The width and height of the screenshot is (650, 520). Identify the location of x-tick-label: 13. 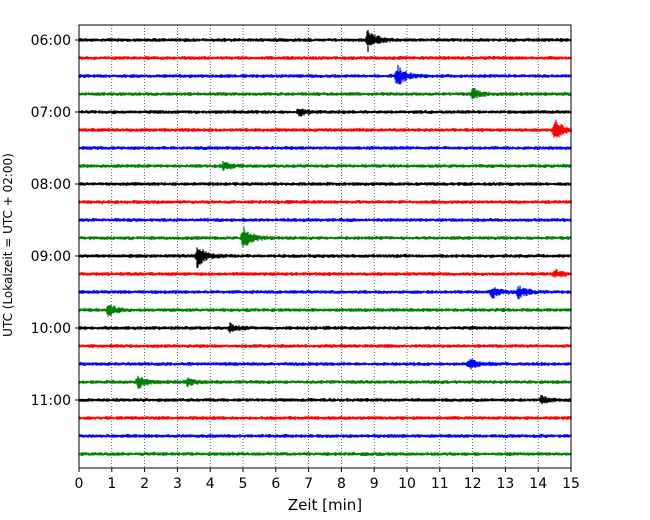
(505, 484).